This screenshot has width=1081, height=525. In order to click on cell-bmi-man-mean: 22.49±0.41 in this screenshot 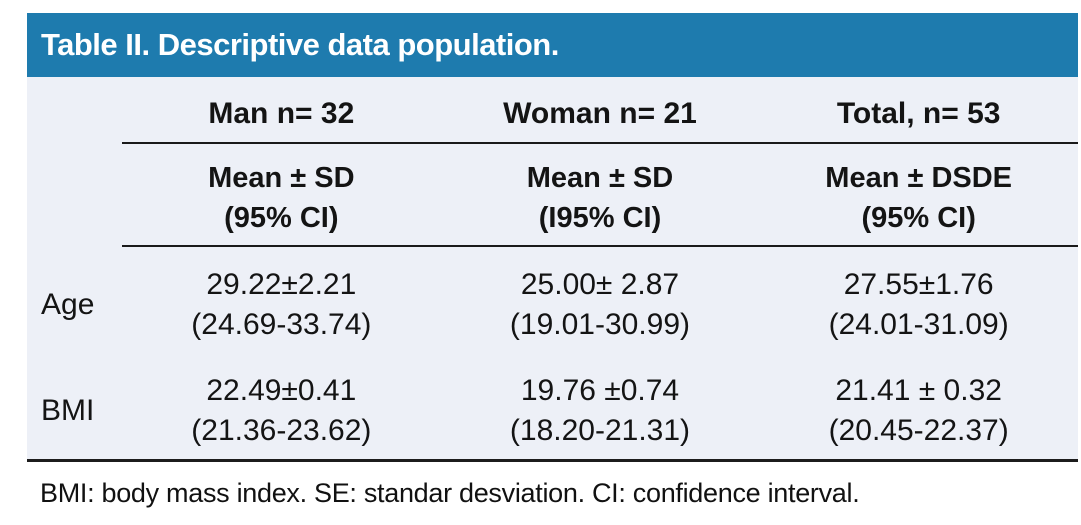, I will do `click(281, 390)`.